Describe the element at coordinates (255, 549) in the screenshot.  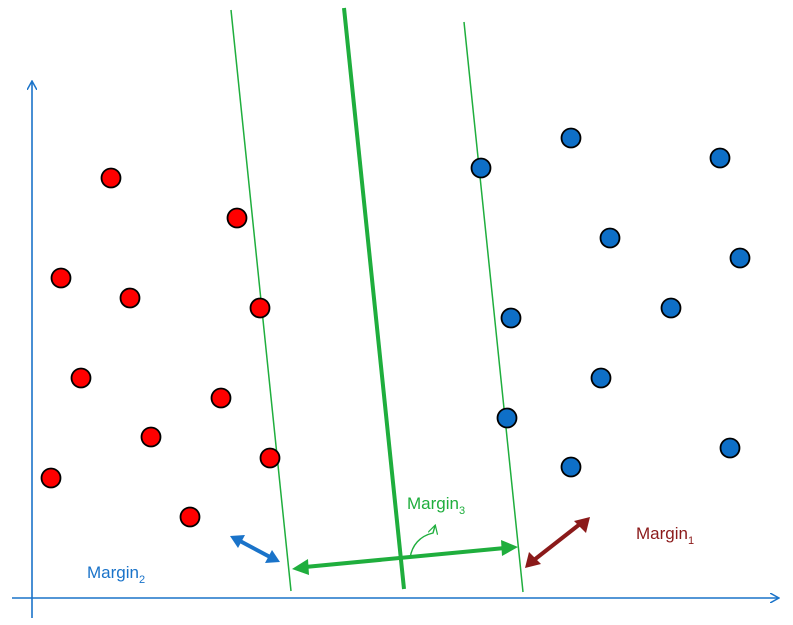
I see `margin2-arrow-icon` at that location.